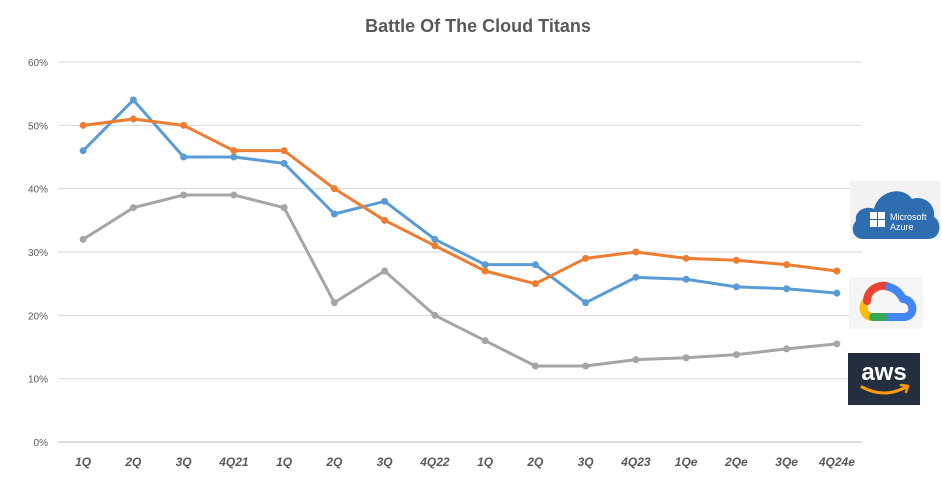 The image size is (942, 477). What do you see at coordinates (41, 443) in the screenshot?
I see `y-tick-label: 0%` at bounding box center [41, 443].